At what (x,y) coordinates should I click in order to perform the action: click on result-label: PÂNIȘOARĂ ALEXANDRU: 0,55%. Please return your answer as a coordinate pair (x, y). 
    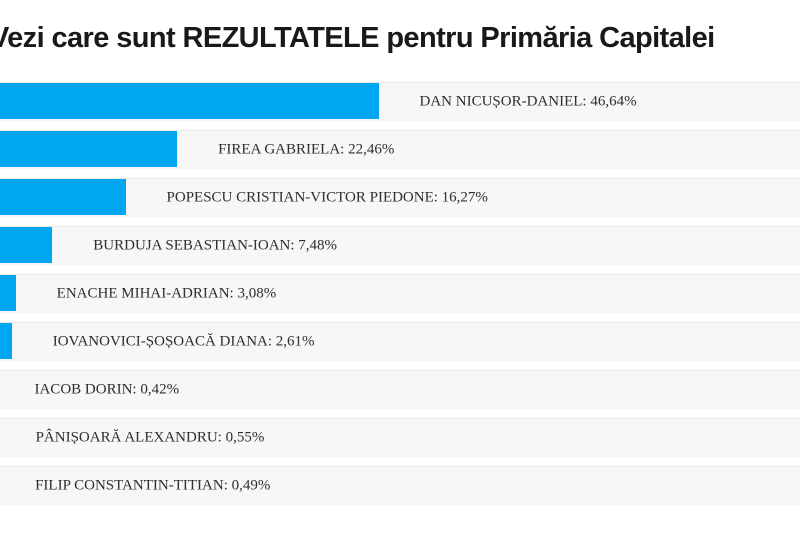
    Looking at the image, I should click on (150, 437).